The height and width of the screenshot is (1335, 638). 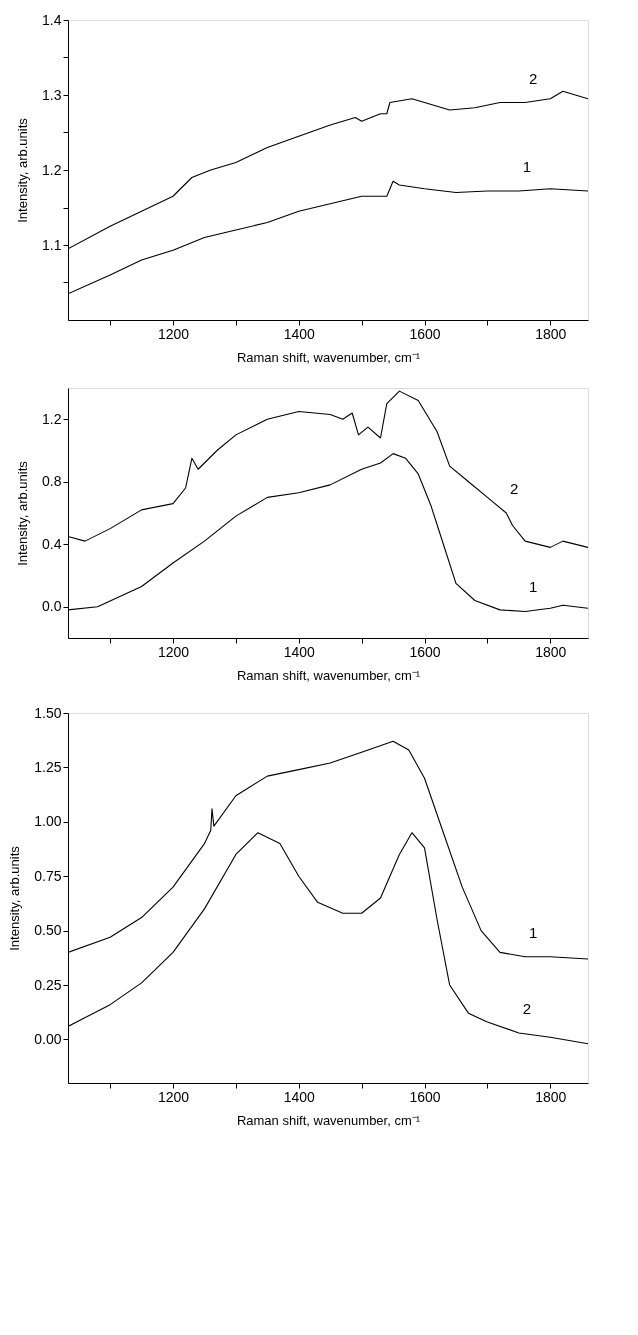 What do you see at coordinates (48, 930) in the screenshot?
I see `y-tick-label: 0.50` at bounding box center [48, 930].